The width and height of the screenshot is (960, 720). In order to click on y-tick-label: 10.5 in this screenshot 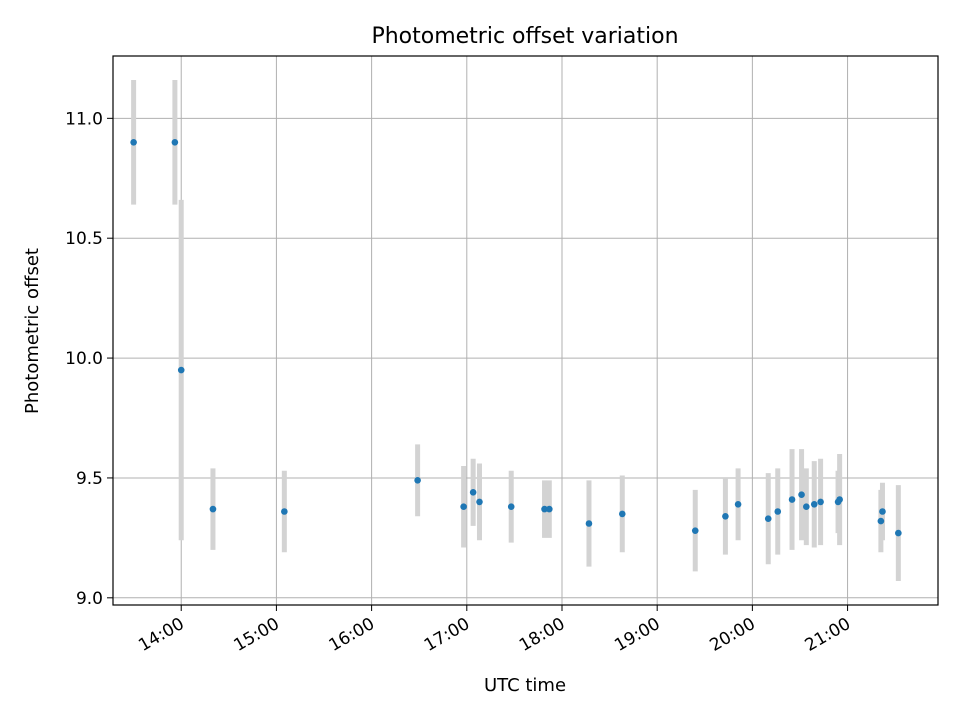, I will do `click(84, 239)`.